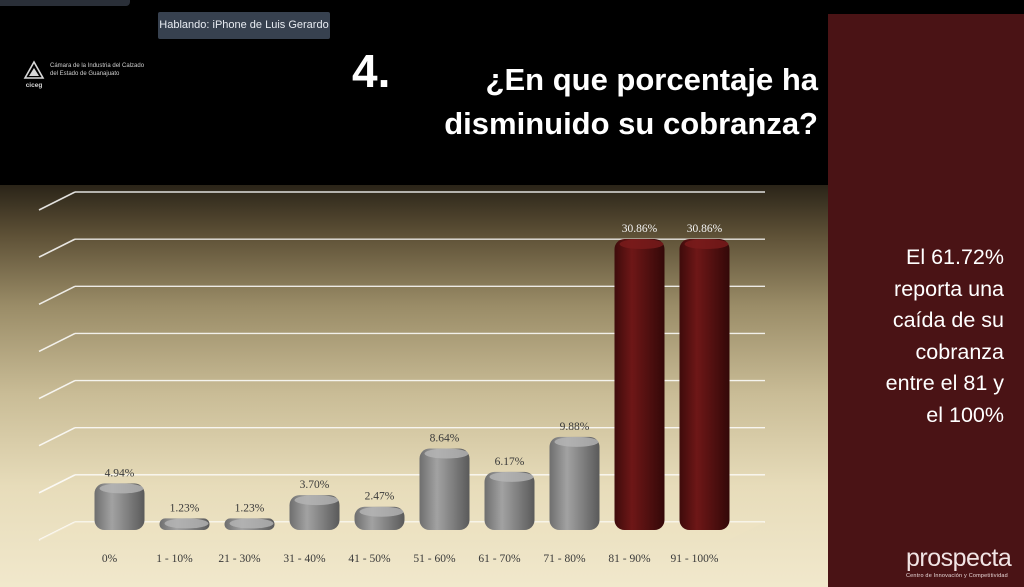 This screenshot has width=1024, height=587. I want to click on x-tick-label: 41 - 50%, so click(369, 559).